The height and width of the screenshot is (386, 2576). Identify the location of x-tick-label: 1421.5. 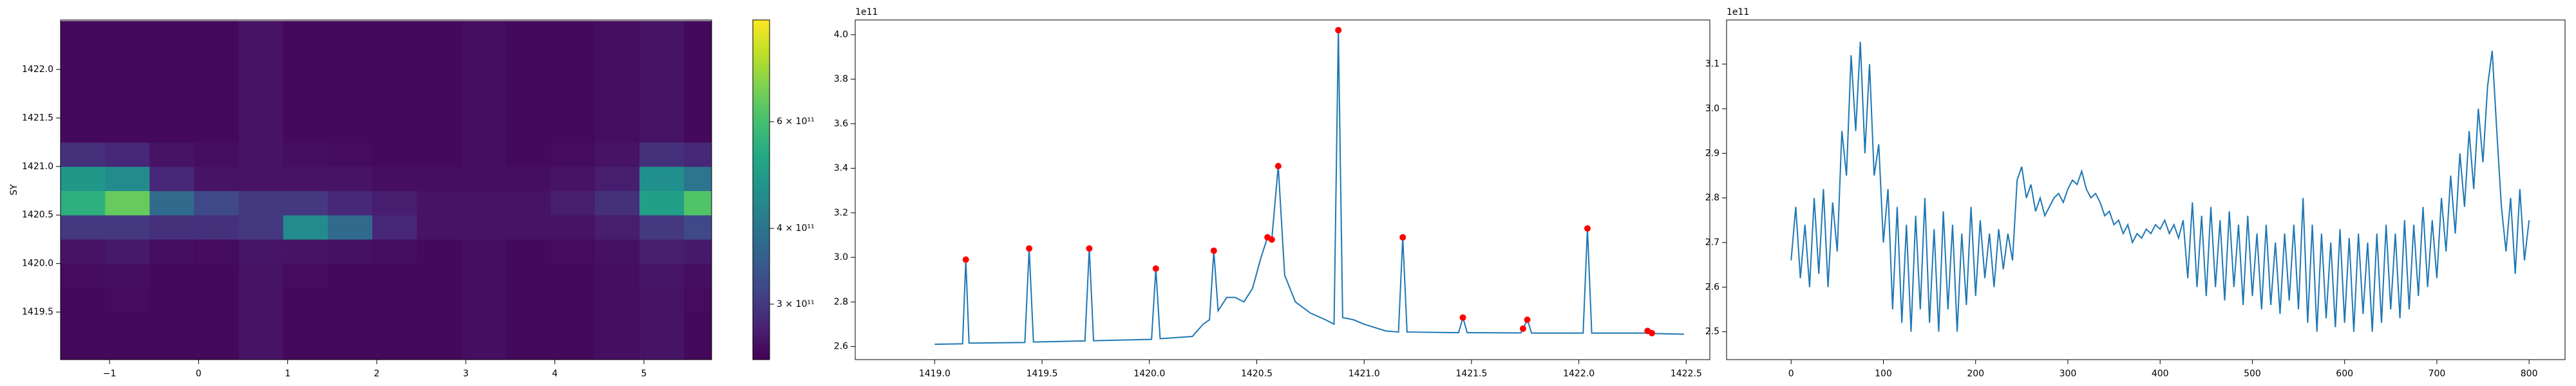
(1471, 374).